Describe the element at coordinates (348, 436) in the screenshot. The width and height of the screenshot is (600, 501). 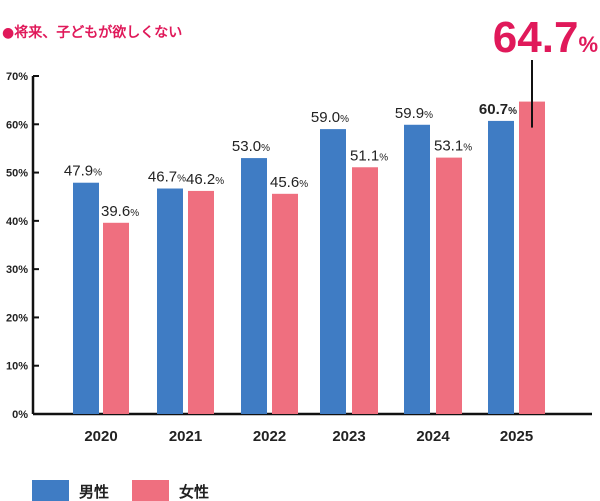
I see `x-tick-label: 2023` at that location.